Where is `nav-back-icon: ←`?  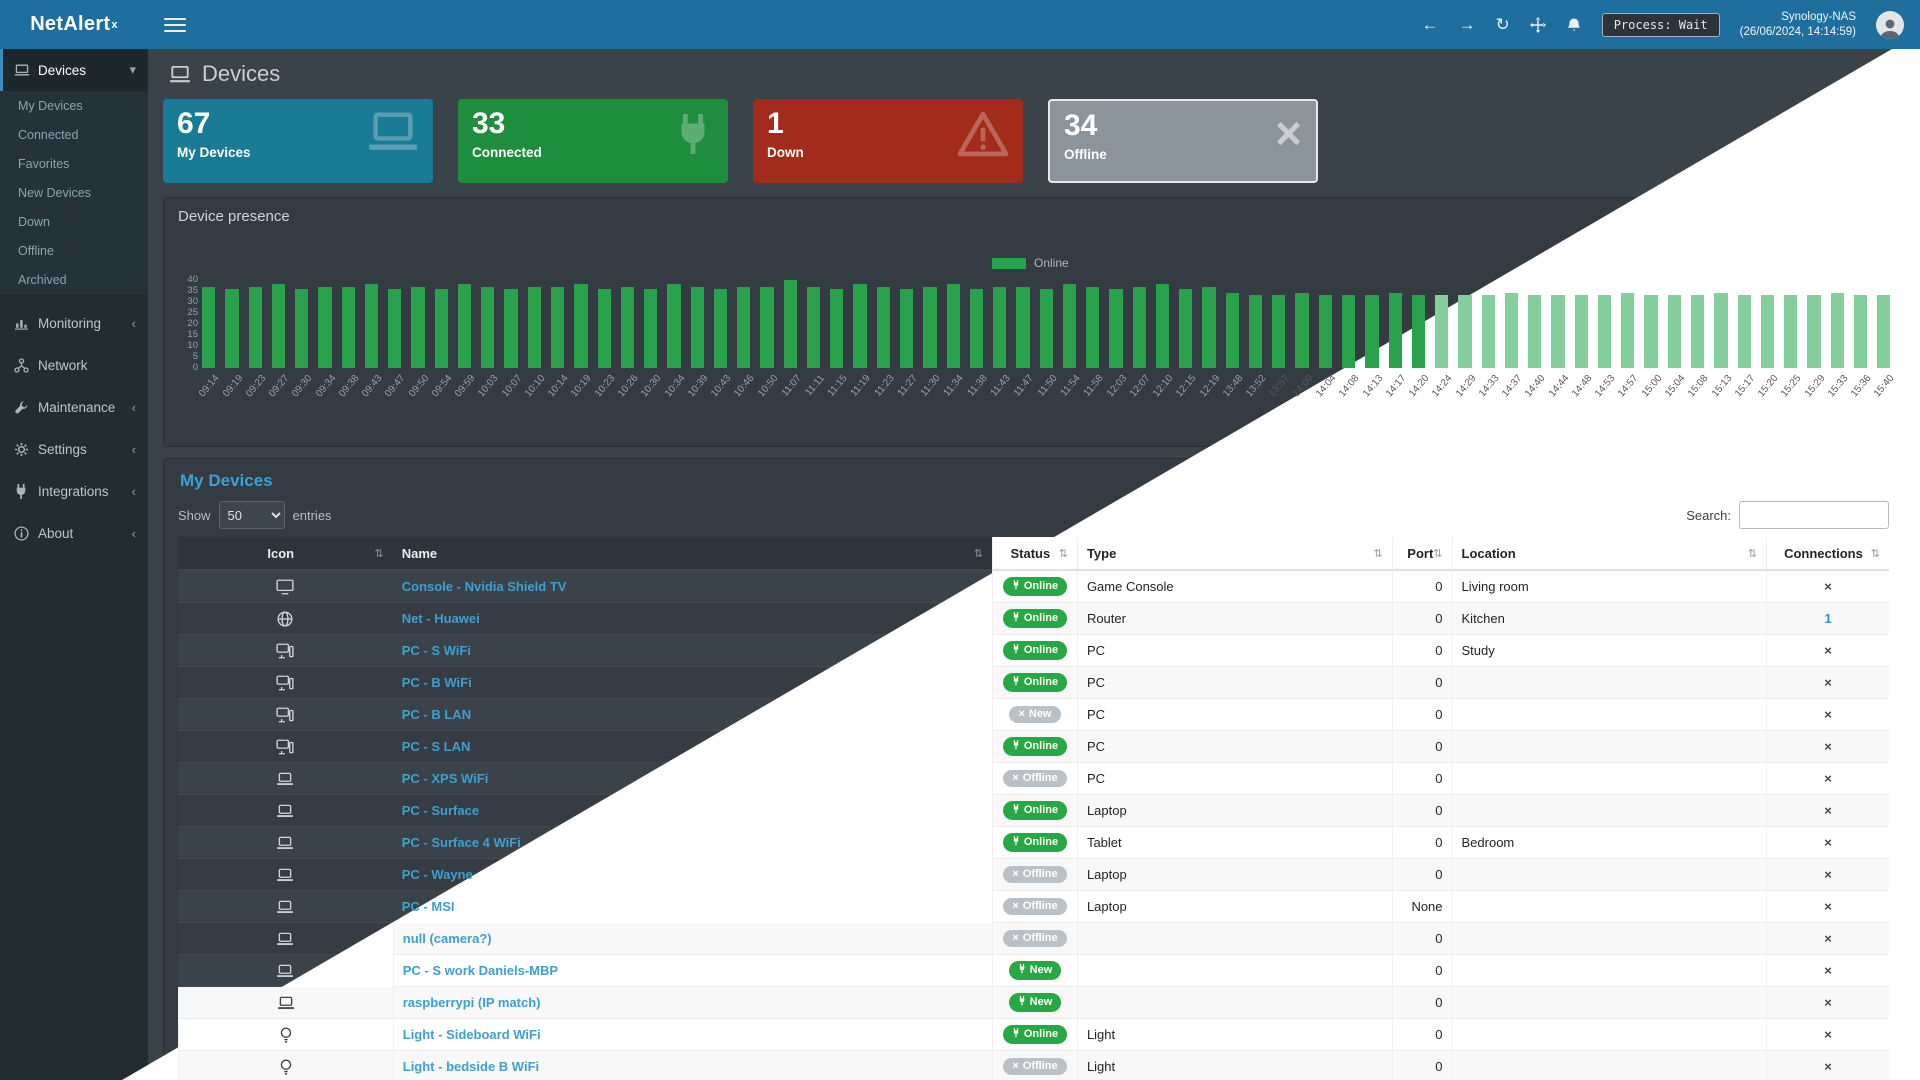 nav-back-icon: ← is located at coordinates (1430, 24).